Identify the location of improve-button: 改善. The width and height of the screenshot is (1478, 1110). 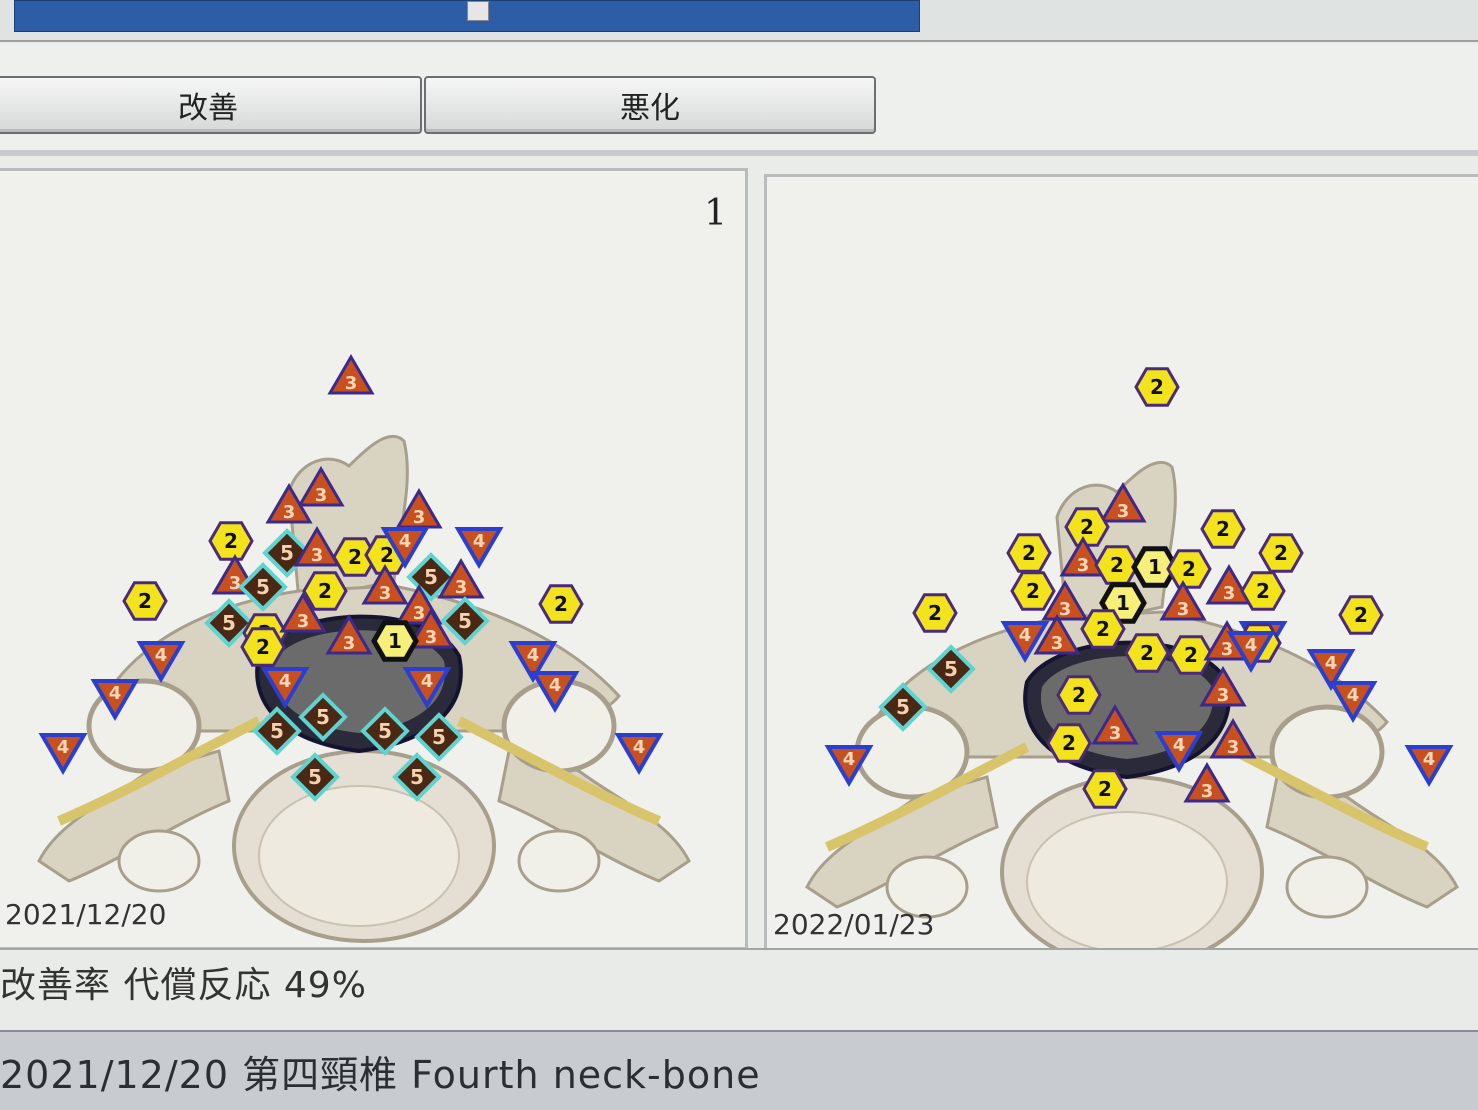
(211, 105).